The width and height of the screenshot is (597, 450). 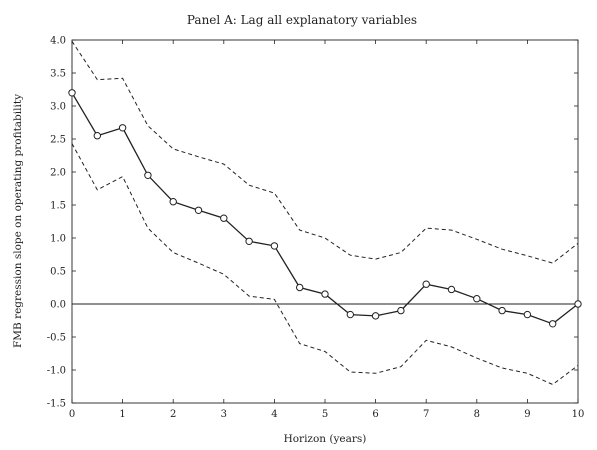 I want to click on y-tick-label: 0.0, so click(x=58, y=305).